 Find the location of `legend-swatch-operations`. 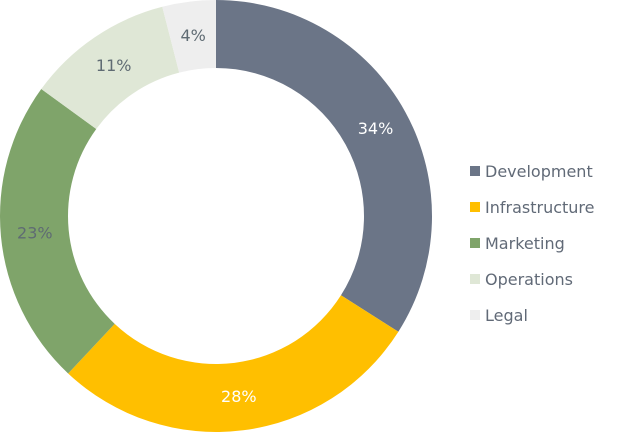

legend-swatch-operations is located at coordinates (475, 279).